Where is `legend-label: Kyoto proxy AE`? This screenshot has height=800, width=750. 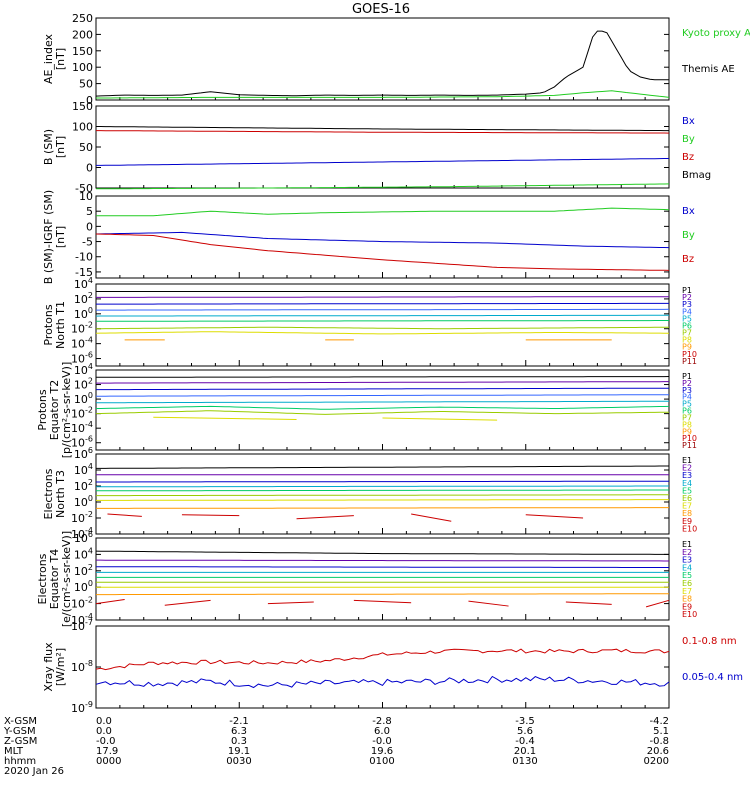 legend-label: Kyoto proxy AE is located at coordinates (716, 33).